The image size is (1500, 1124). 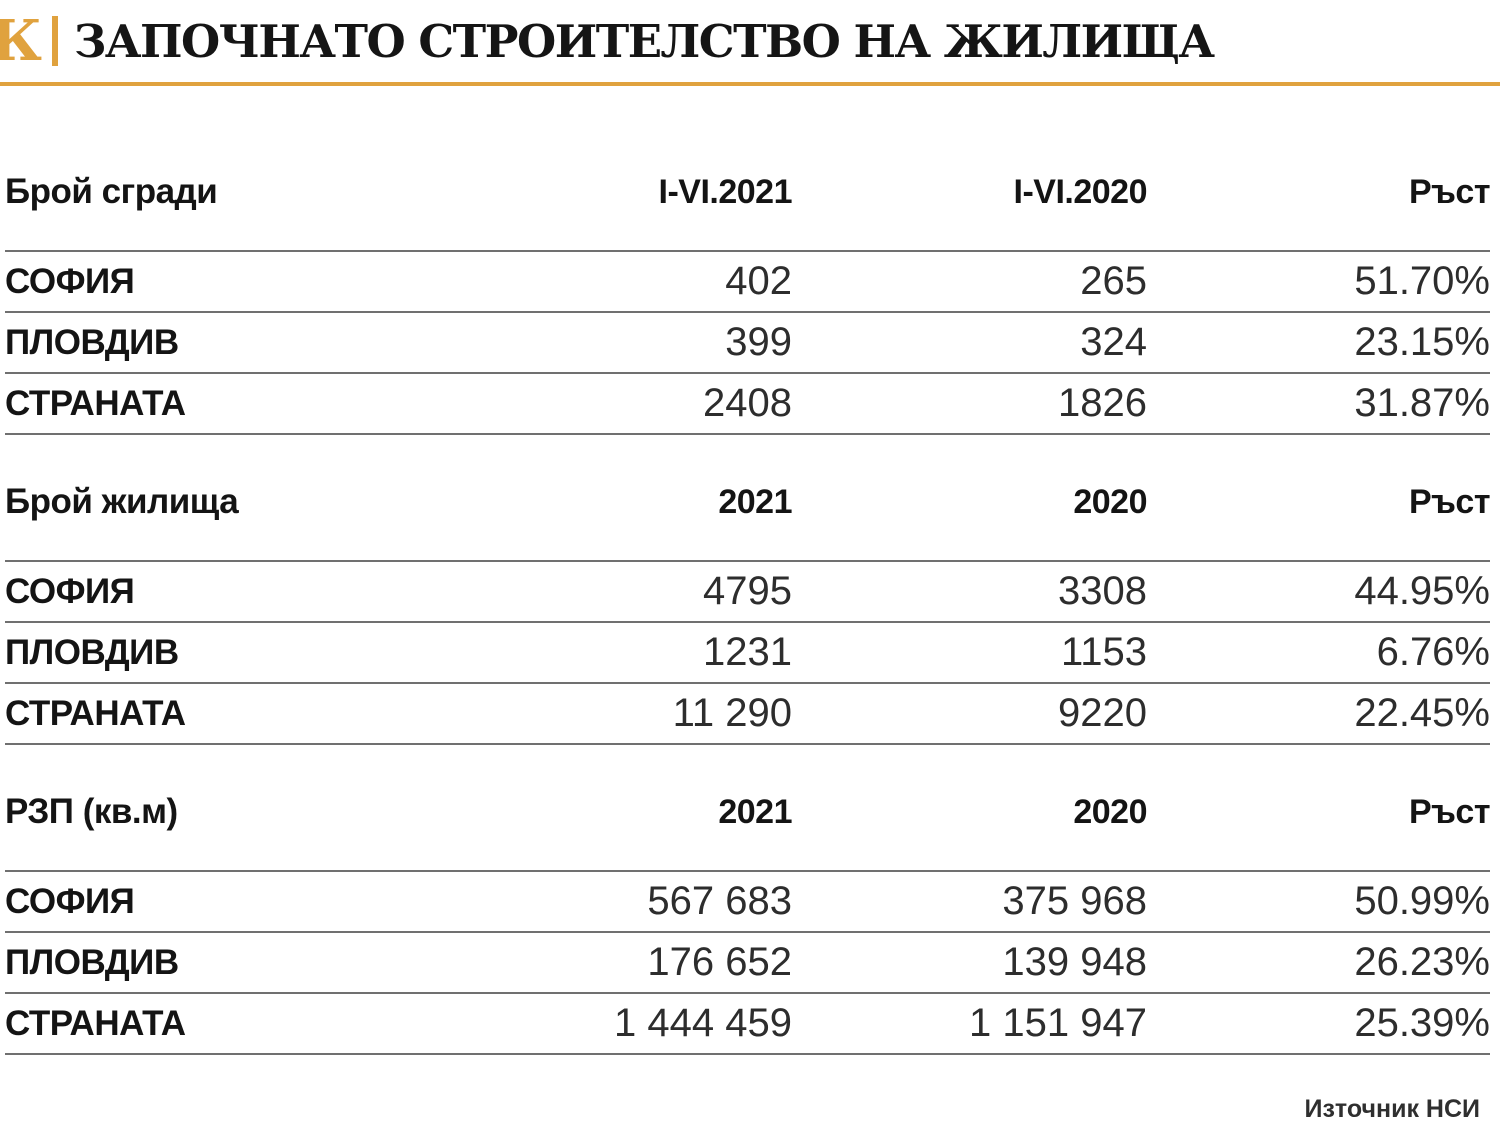 I want to click on cell-value: 567 683, so click(x=719, y=901).